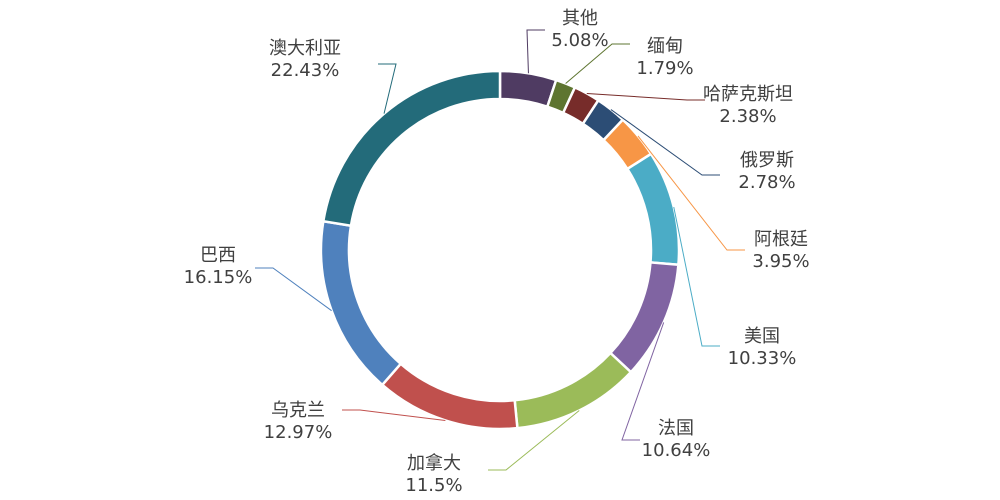  What do you see at coordinates (748, 94) in the screenshot?
I see `slice-name-label: 哈萨克斯坦` at bounding box center [748, 94].